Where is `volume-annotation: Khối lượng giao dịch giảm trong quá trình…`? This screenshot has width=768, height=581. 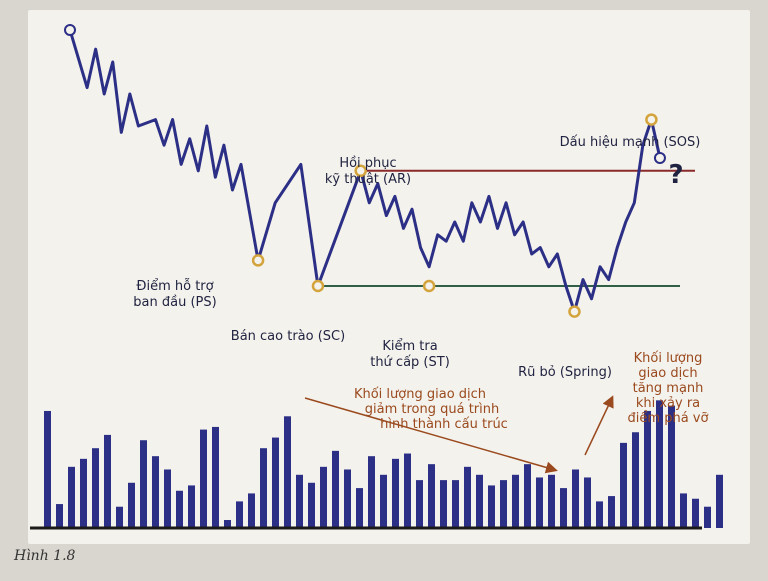 volume-annotation: Khối lượng giao dịch giảm trong quá trình… is located at coordinates (431, 409).